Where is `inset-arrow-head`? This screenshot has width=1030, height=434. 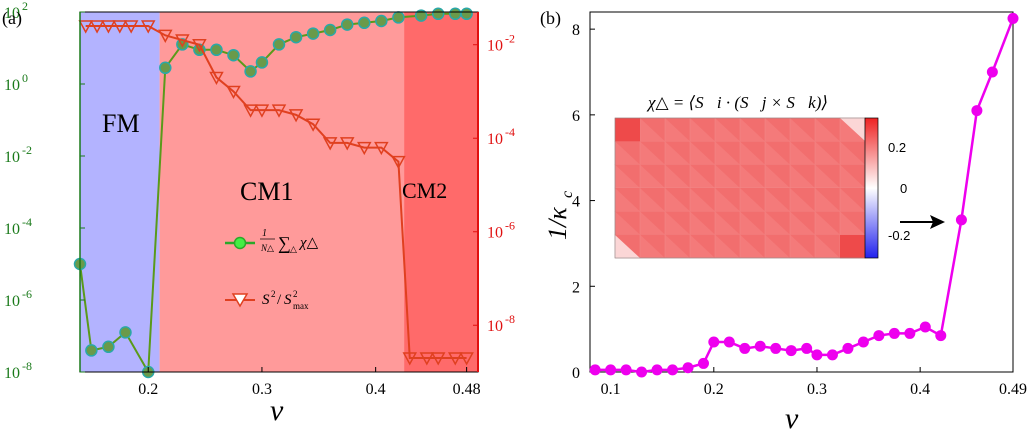 inset-arrow-head is located at coordinates (937, 222).